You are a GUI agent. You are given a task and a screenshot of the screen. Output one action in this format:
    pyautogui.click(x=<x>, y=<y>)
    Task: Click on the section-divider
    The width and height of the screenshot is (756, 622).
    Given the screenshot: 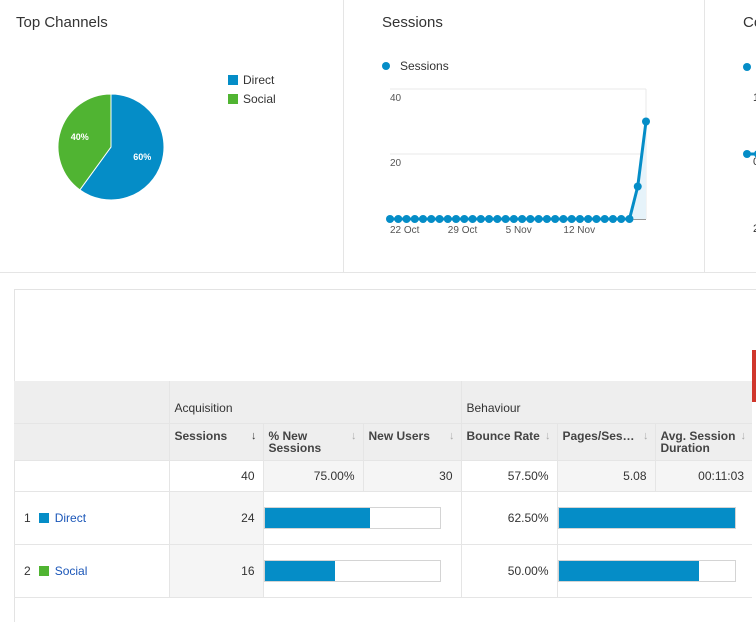 What is the action you would take?
    pyautogui.click(x=378, y=272)
    